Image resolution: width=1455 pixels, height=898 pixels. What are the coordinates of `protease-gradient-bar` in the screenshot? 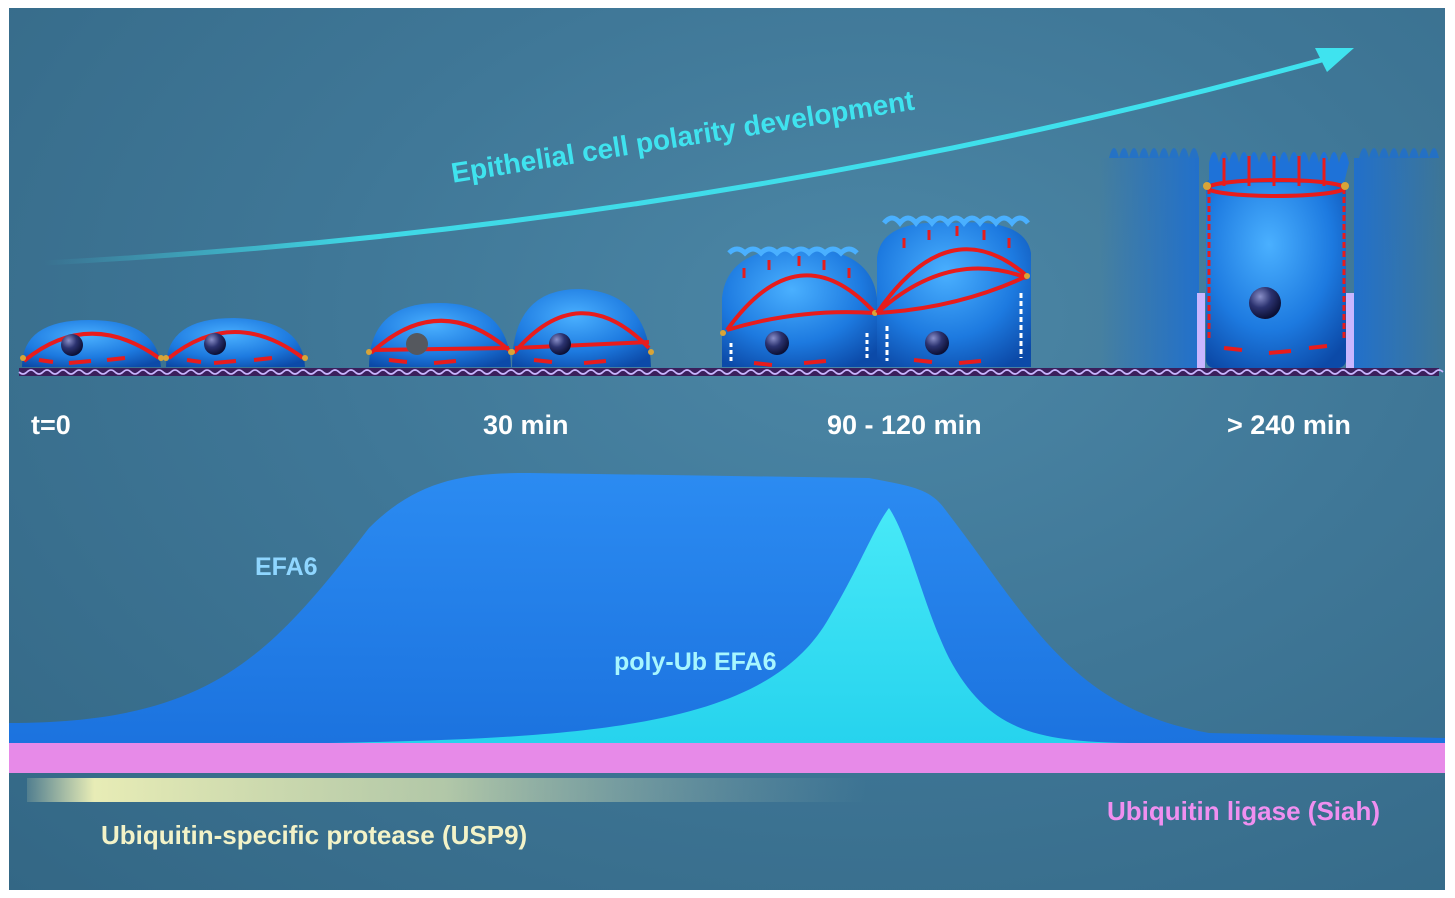 It's located at (447, 790).